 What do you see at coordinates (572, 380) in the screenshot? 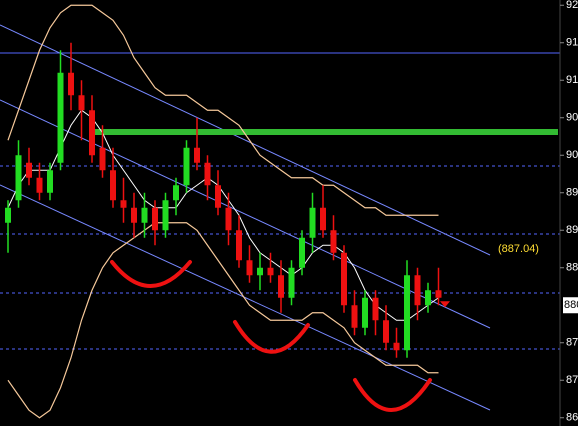
I see `y-tick-label: 870` at bounding box center [572, 380].